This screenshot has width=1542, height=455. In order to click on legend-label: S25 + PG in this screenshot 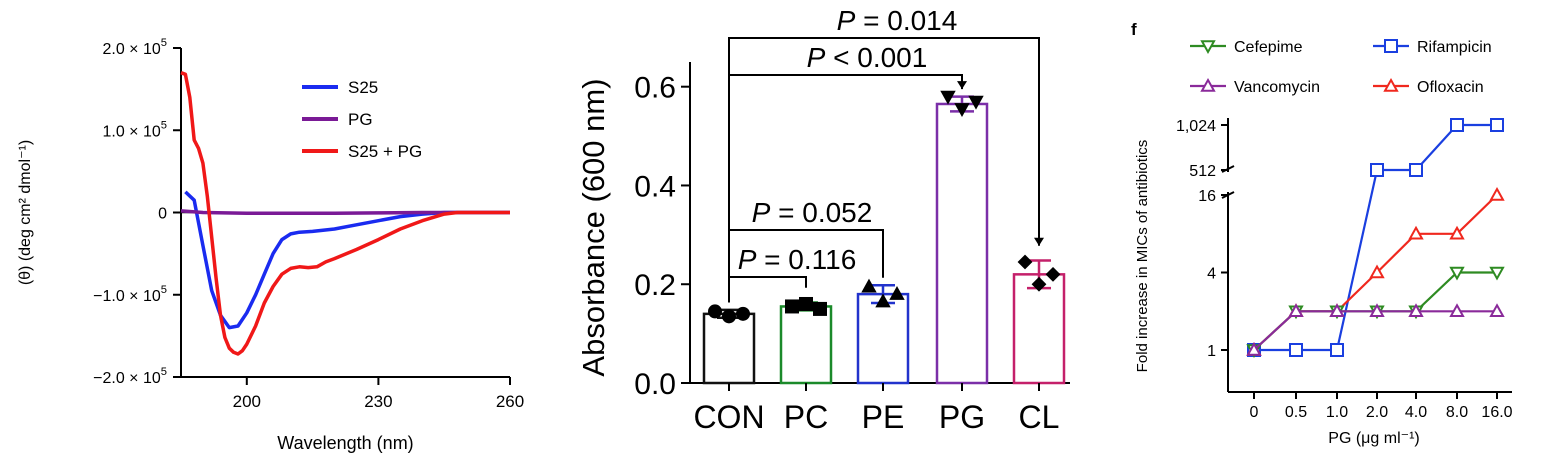, I will do `click(385, 151)`.